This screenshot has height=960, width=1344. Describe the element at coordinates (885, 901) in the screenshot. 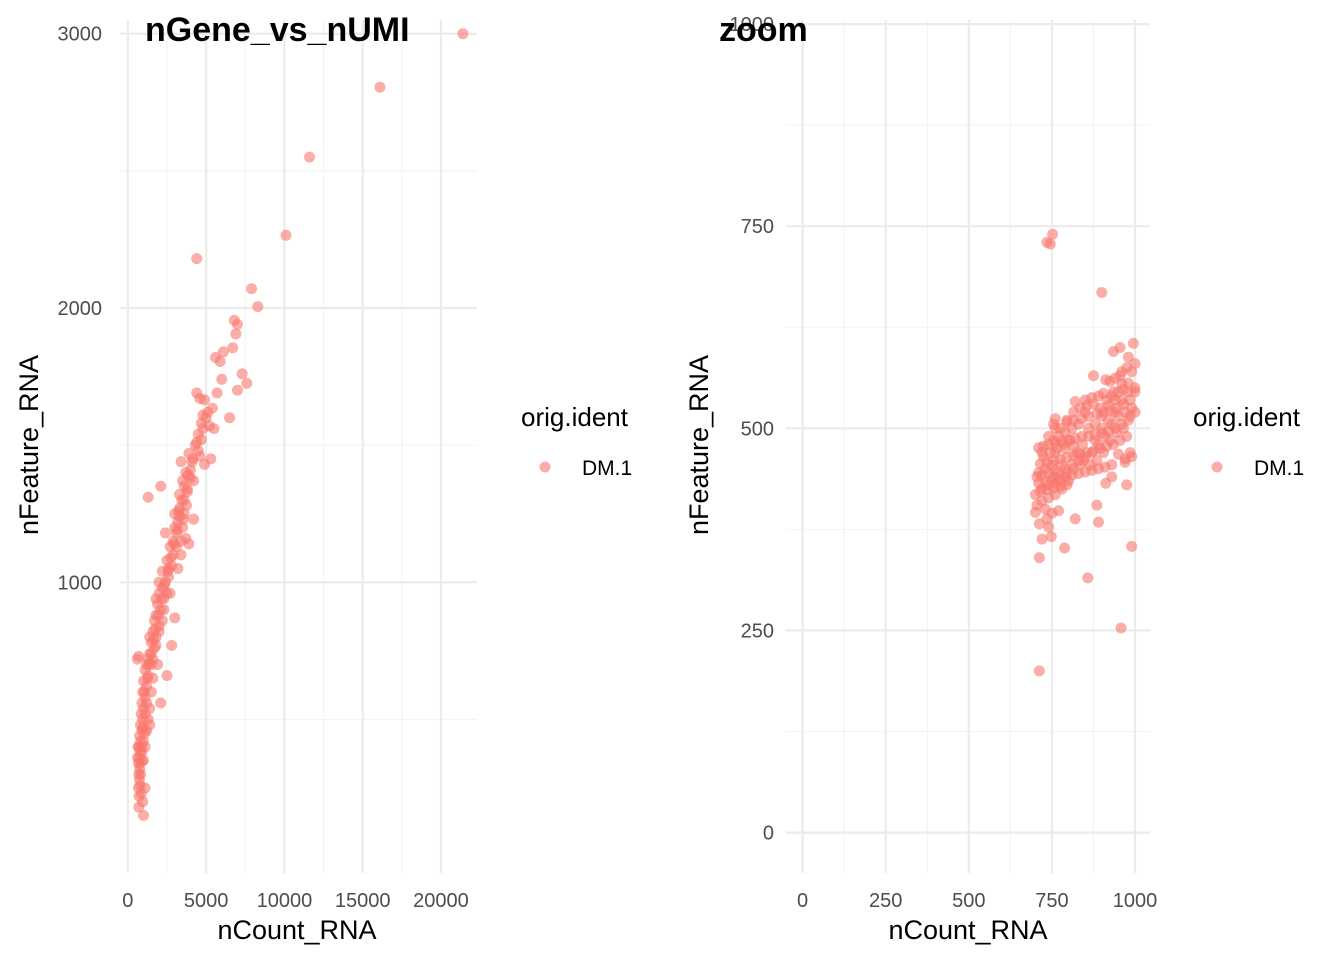

I see `x-tick-label: 250` at that location.